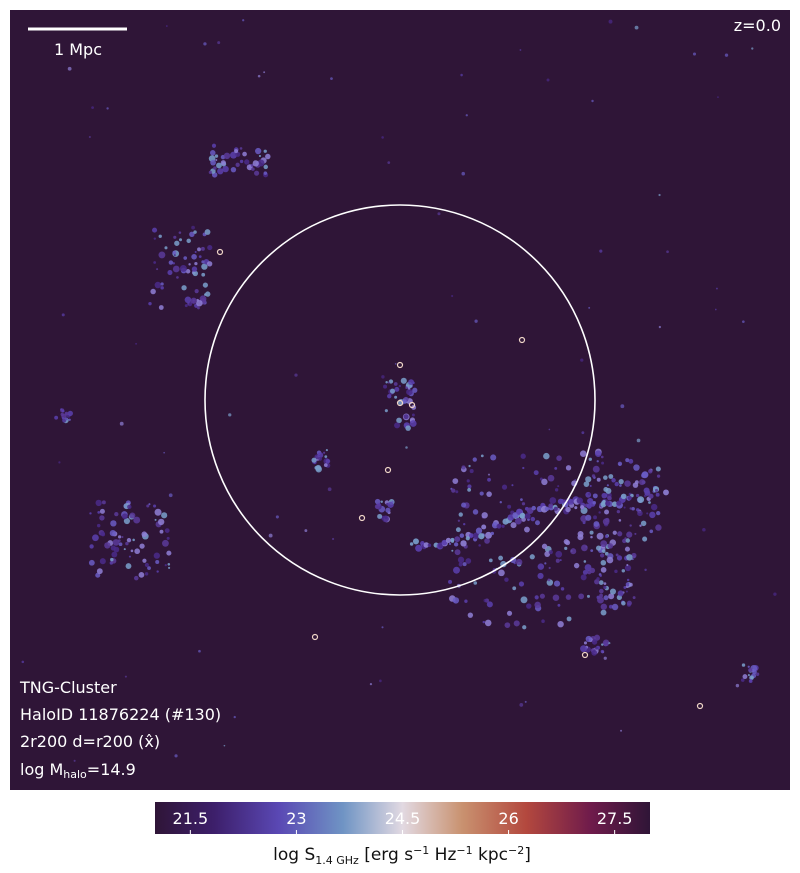  Describe the element at coordinates (386, 855) in the screenshot. I see `label-part: [erg s` at that location.